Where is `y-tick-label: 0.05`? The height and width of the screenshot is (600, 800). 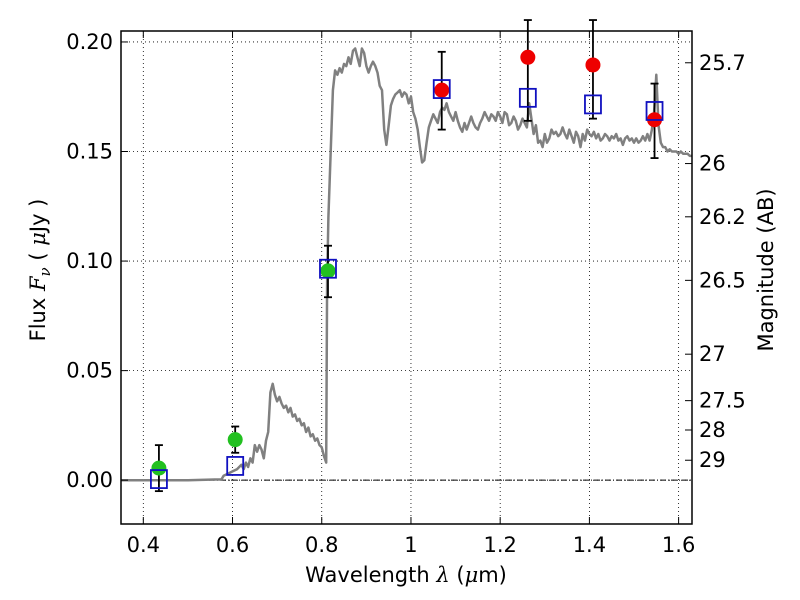 y-tick-label: 0.05 is located at coordinates (89, 371).